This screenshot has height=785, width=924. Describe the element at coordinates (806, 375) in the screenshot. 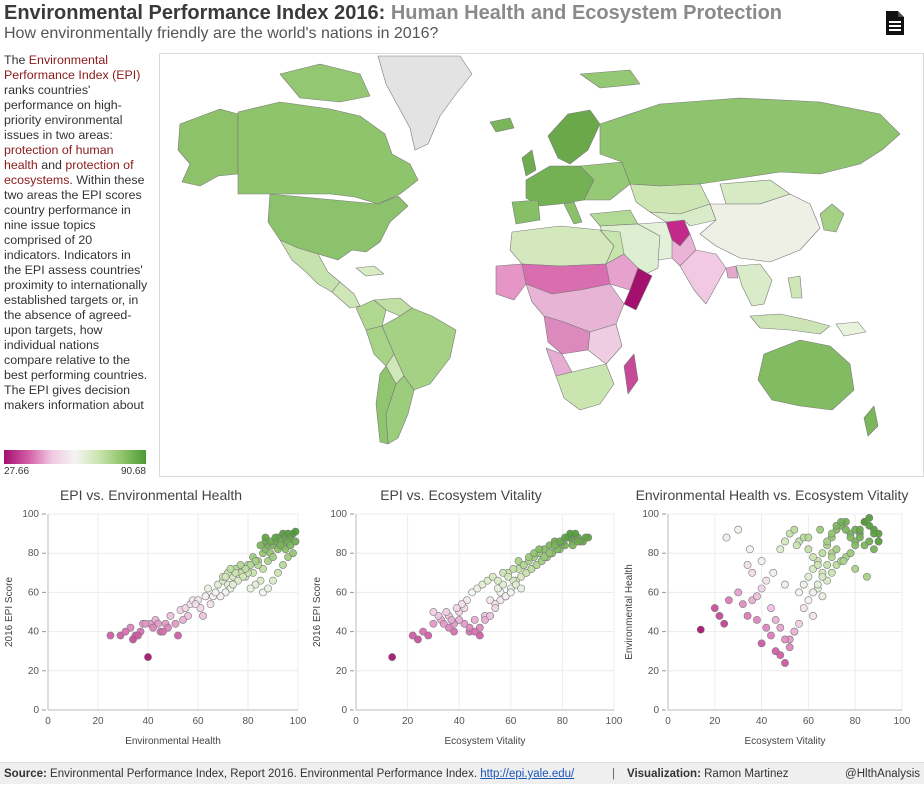

I see `map-region-australia` at that location.